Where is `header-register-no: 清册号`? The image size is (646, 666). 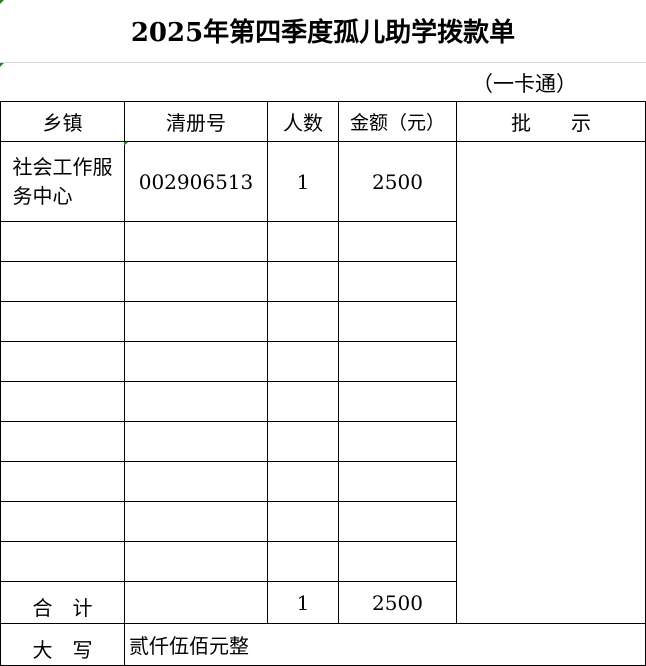
header-register-no: 清册号 is located at coordinates (196, 121).